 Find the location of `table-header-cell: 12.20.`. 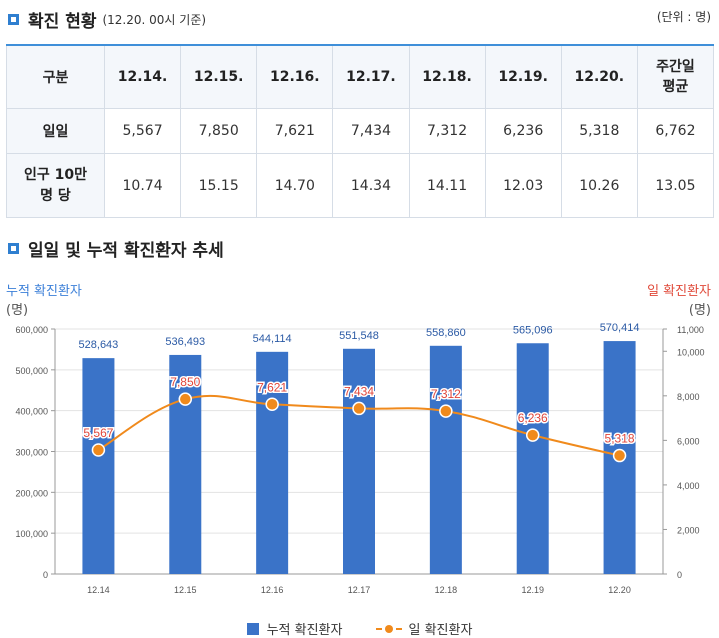

table-header-cell: 12.20. is located at coordinates (599, 76).